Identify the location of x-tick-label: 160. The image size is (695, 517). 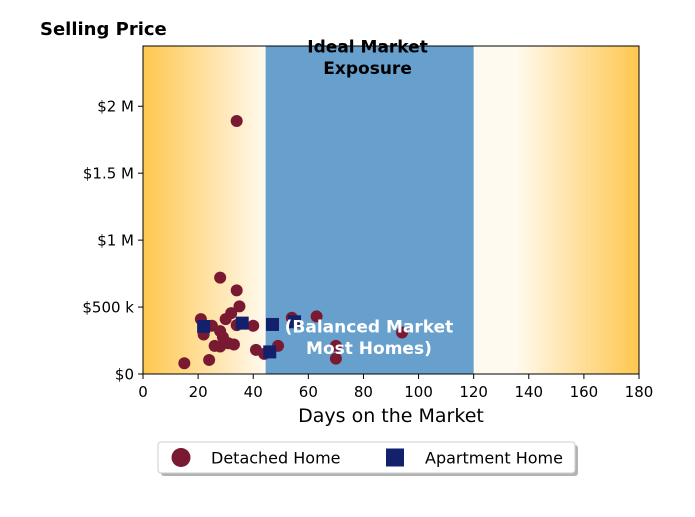
(584, 392).